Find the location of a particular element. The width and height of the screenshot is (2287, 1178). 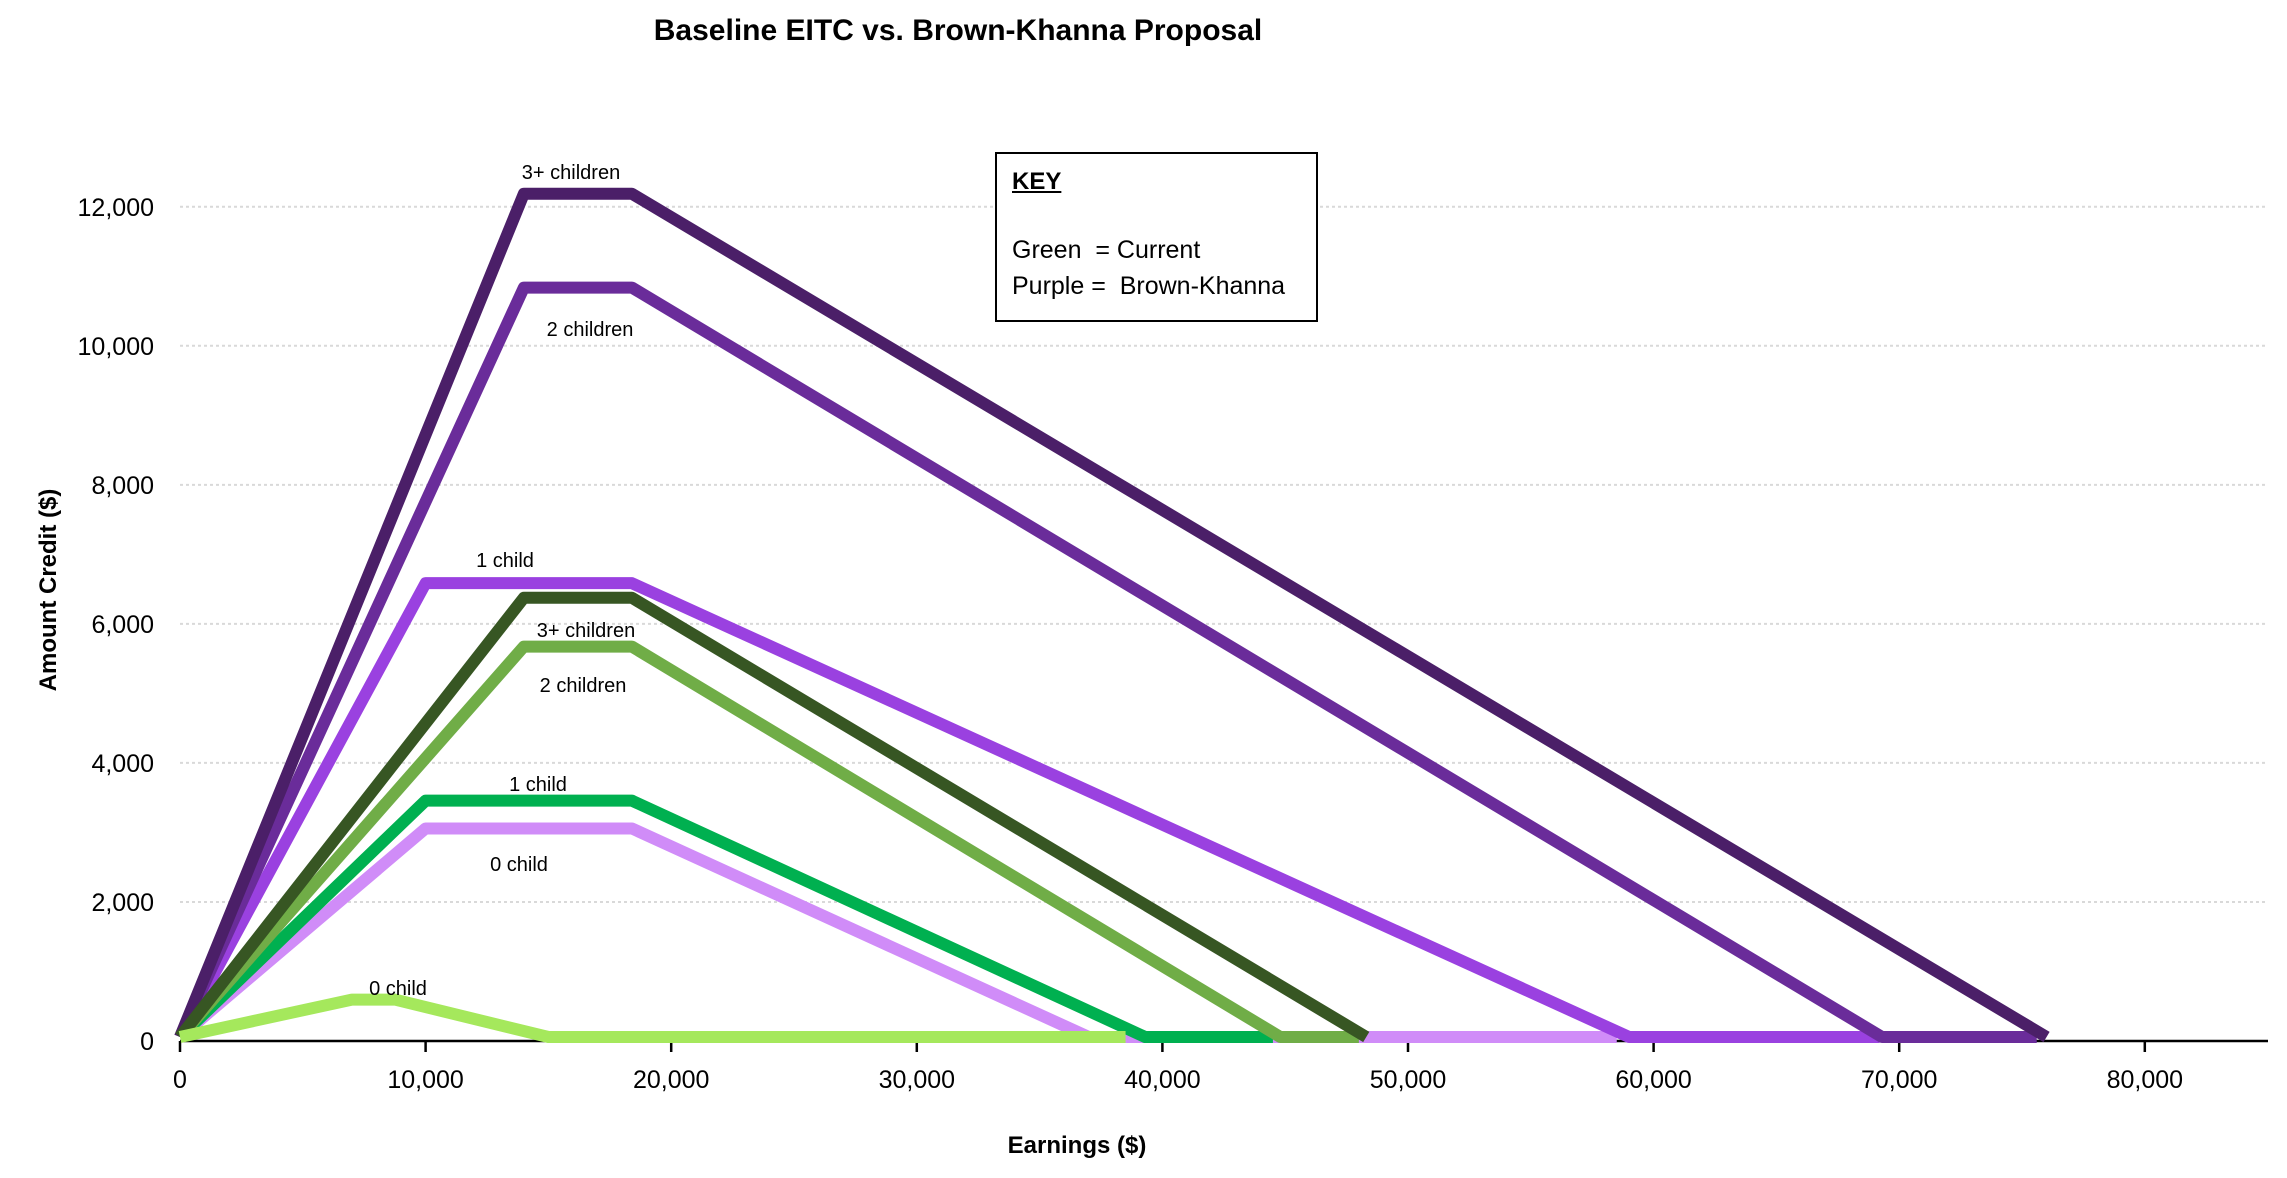

y-tick-label: 0 is located at coordinates (147, 1042).